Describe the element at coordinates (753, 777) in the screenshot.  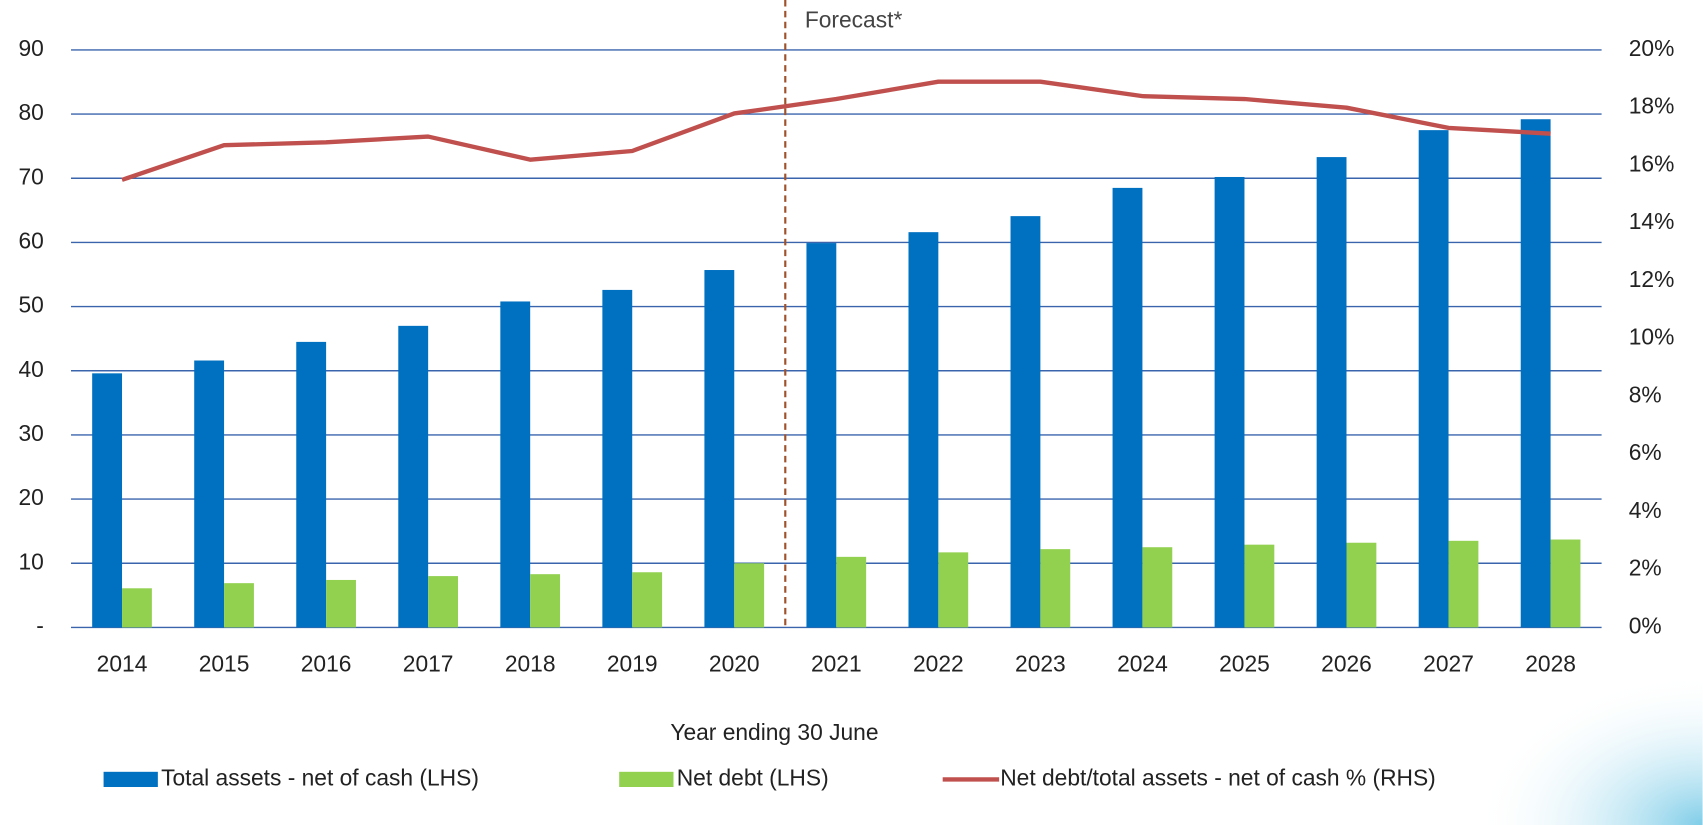
I see `legend-label: Net debt (LHS)` at that location.